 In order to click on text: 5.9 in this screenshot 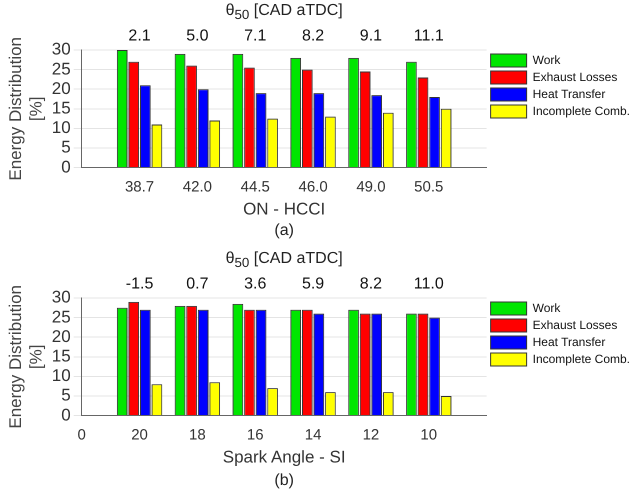, I will do `click(313, 283)`.